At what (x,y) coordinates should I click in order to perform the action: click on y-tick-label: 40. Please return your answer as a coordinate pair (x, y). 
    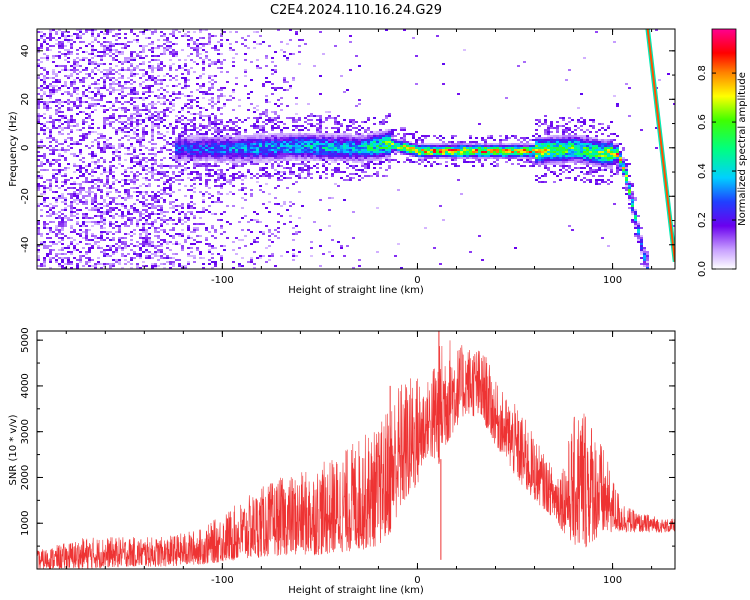
    Looking at the image, I should click on (25, 50).